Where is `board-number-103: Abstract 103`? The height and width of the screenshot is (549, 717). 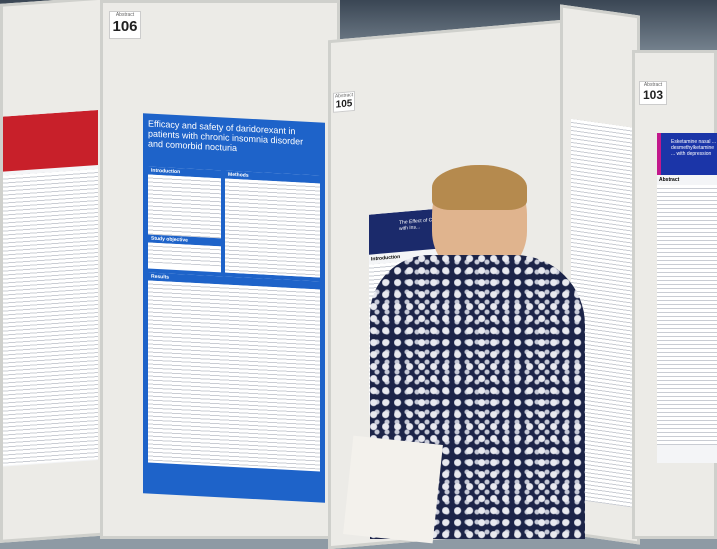 board-number-103: Abstract 103 is located at coordinates (653, 93).